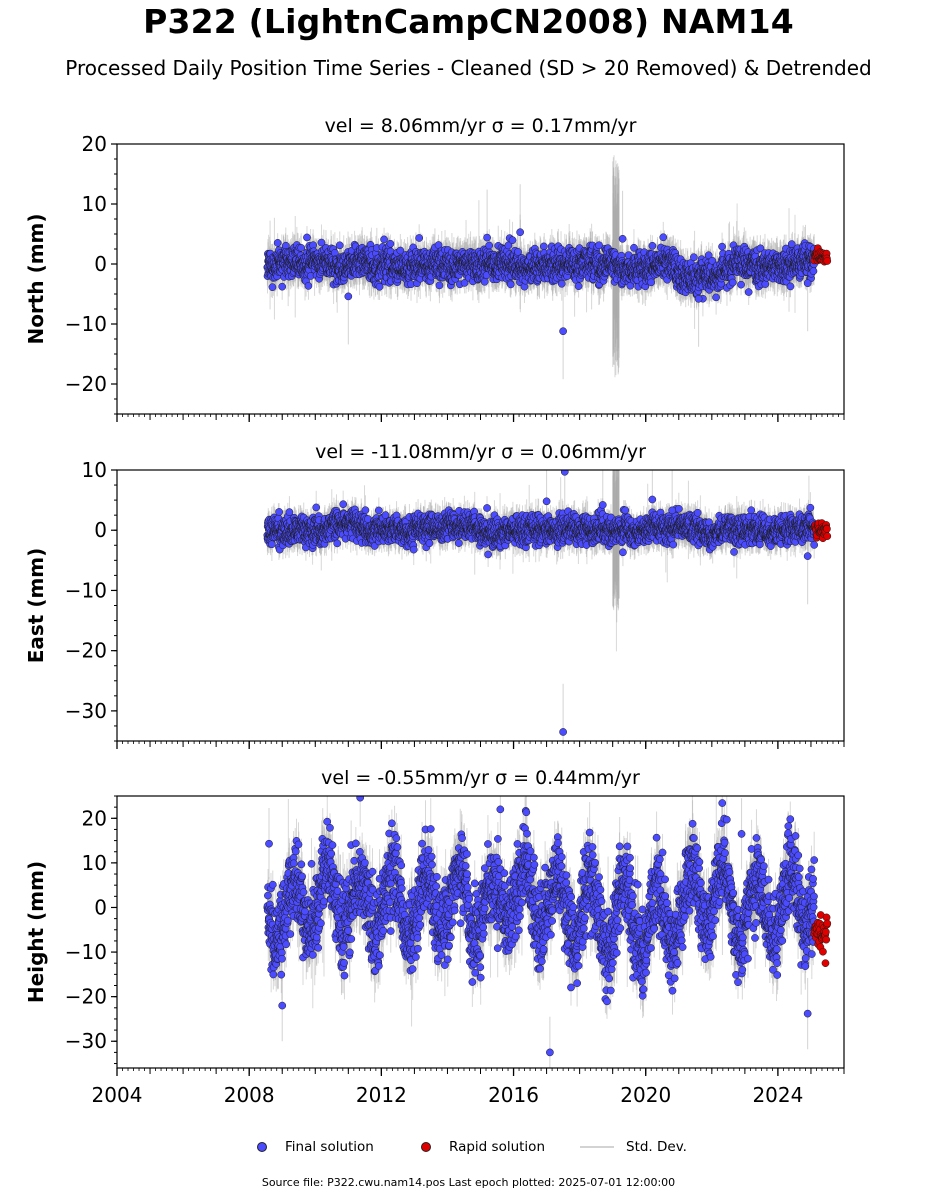 This screenshot has height=1200, width=937. I want to click on north-data, so click(547, 267).